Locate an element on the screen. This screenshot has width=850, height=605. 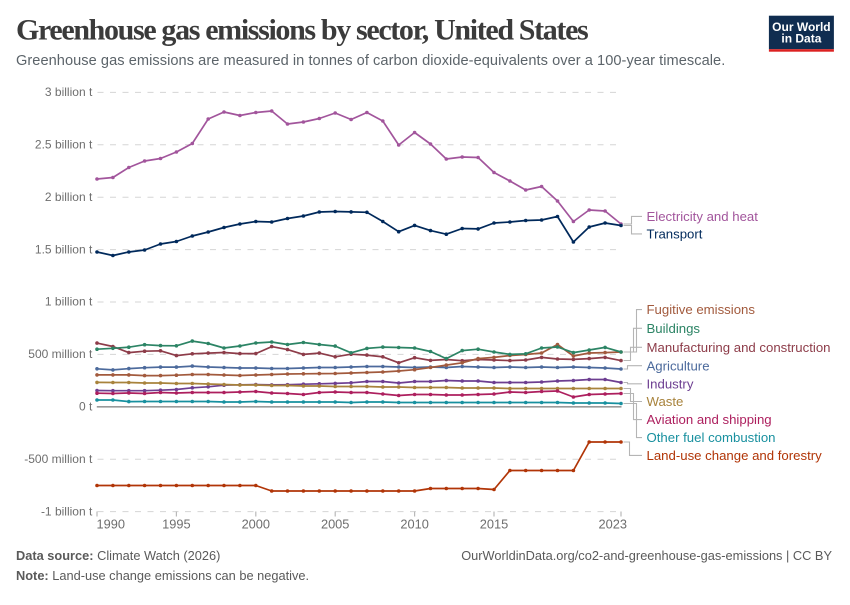
svg-text: 1 billion t is located at coordinates (69, 302).